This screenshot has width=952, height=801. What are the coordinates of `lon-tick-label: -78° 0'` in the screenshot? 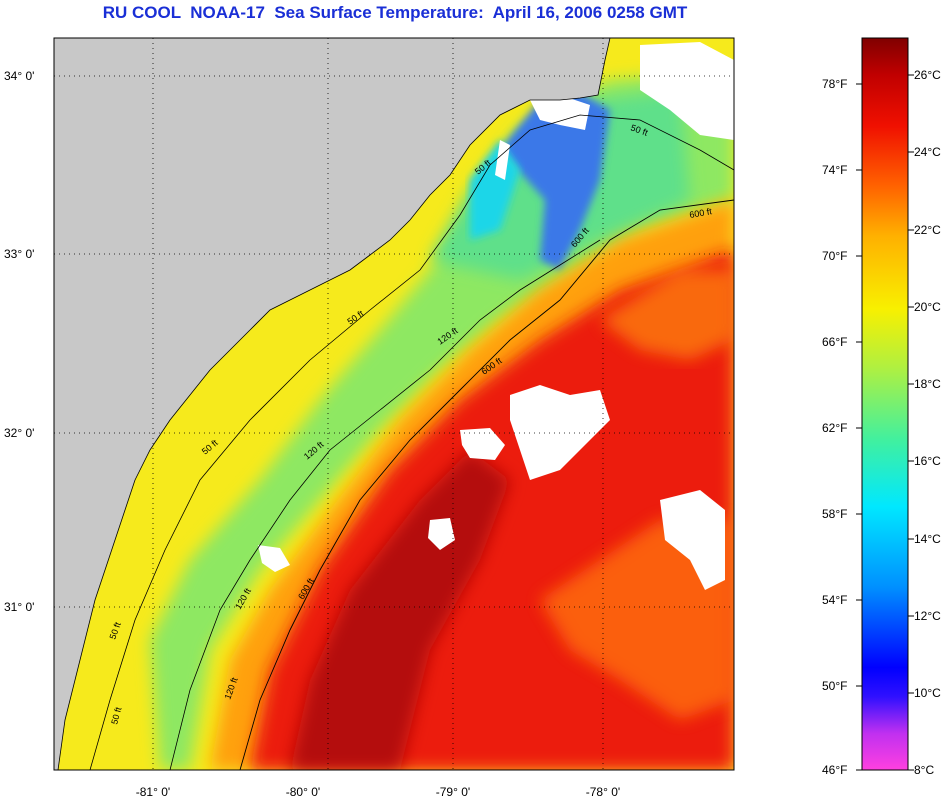 It's located at (603, 792).